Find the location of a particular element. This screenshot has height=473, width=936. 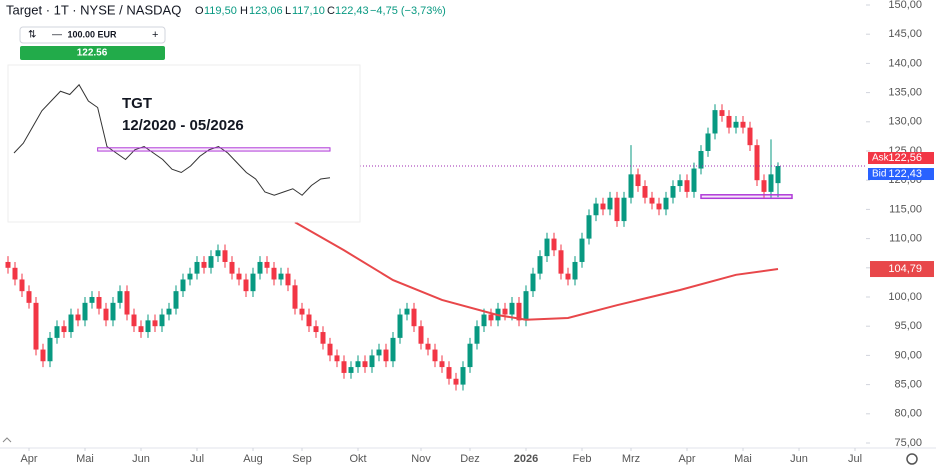

inset-frame is located at coordinates (184, 143).